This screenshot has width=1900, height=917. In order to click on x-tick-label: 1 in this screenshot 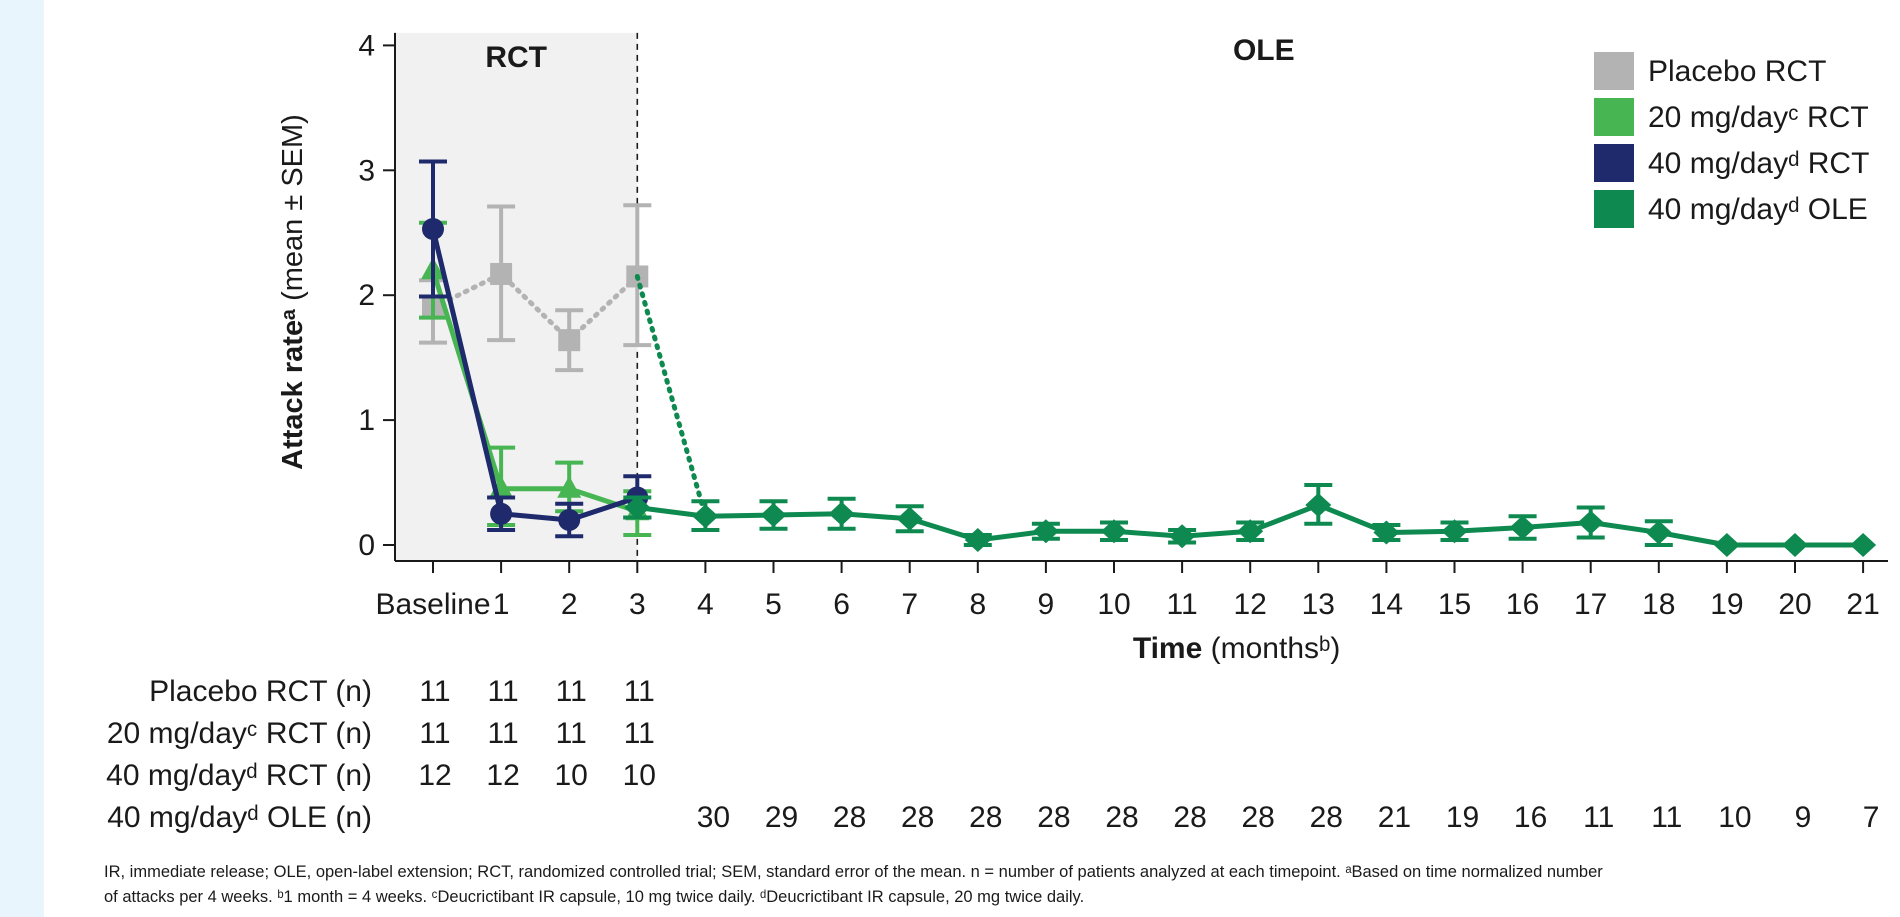, I will do `click(501, 604)`.